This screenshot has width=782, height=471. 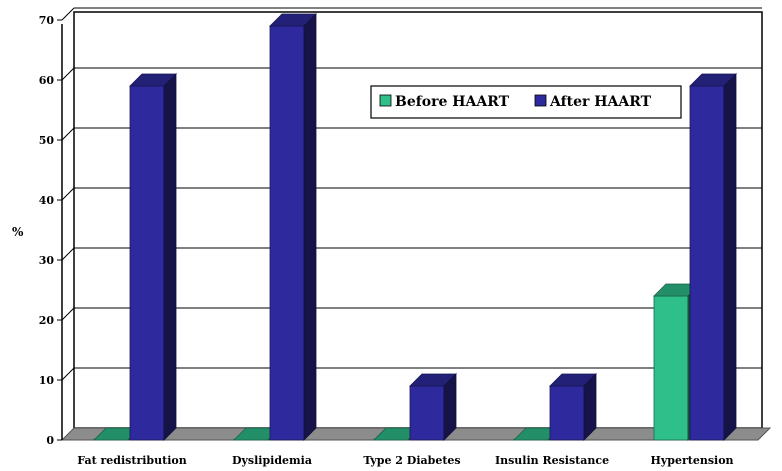 What do you see at coordinates (50, 440) in the screenshot?
I see `y-tick-label: 0` at bounding box center [50, 440].